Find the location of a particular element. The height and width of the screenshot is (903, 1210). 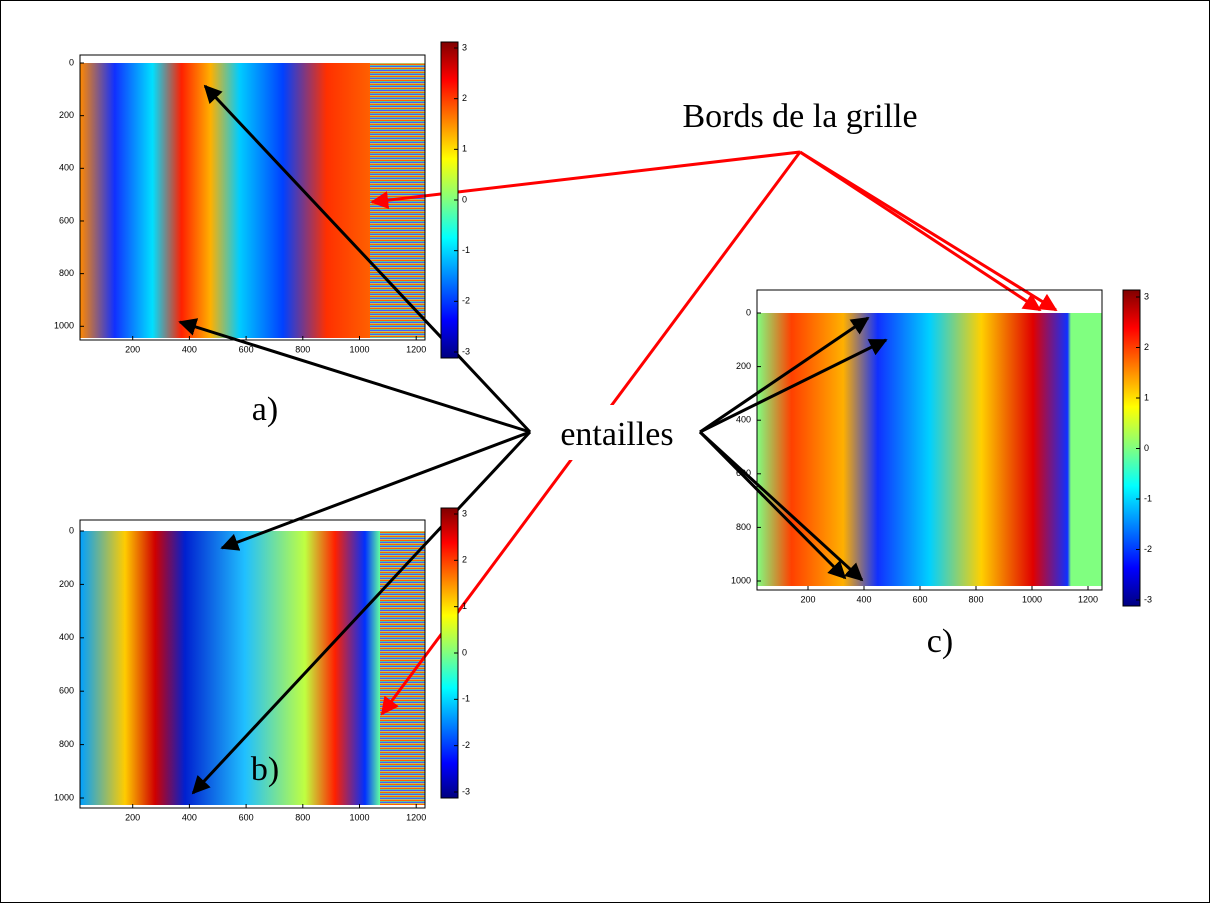

panel-label: c) is located at coordinates (940, 641).